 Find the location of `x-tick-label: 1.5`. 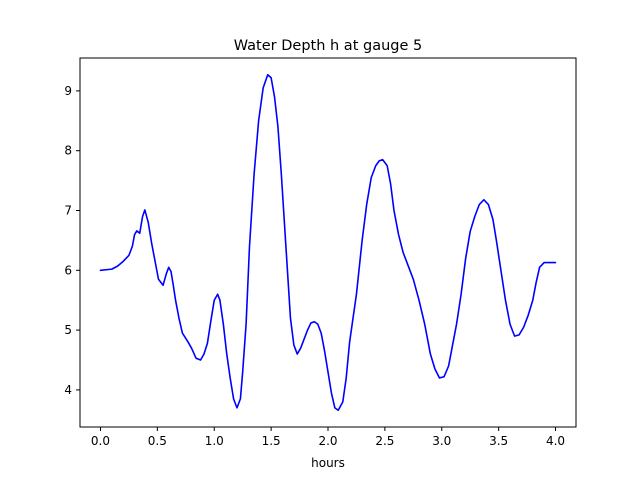

x-tick-label: 1.5 is located at coordinates (271, 441).